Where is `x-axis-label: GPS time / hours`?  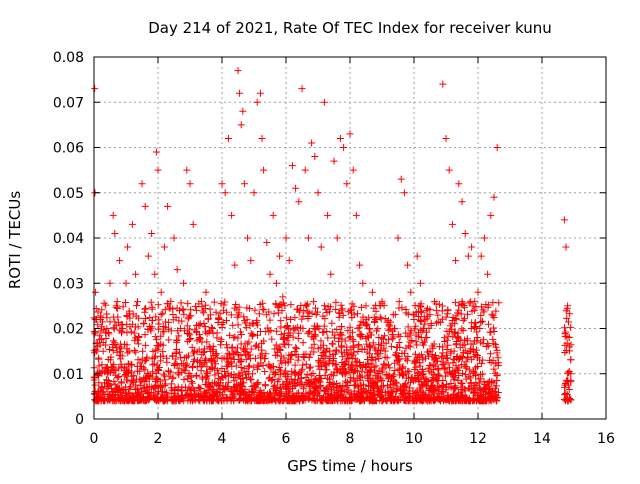 x-axis-label: GPS time / hours is located at coordinates (350, 466).